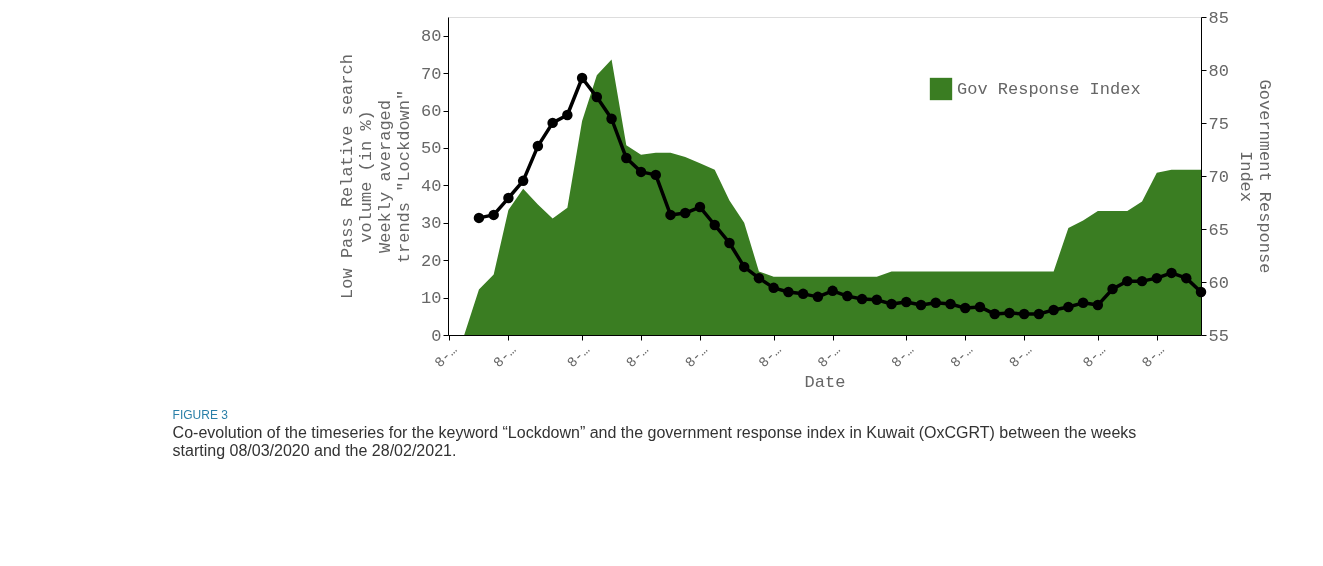 This screenshot has height=566, width=1323. What do you see at coordinates (1254, 176) in the screenshot?
I see `y2-axis-title: Government Response Index` at bounding box center [1254, 176].